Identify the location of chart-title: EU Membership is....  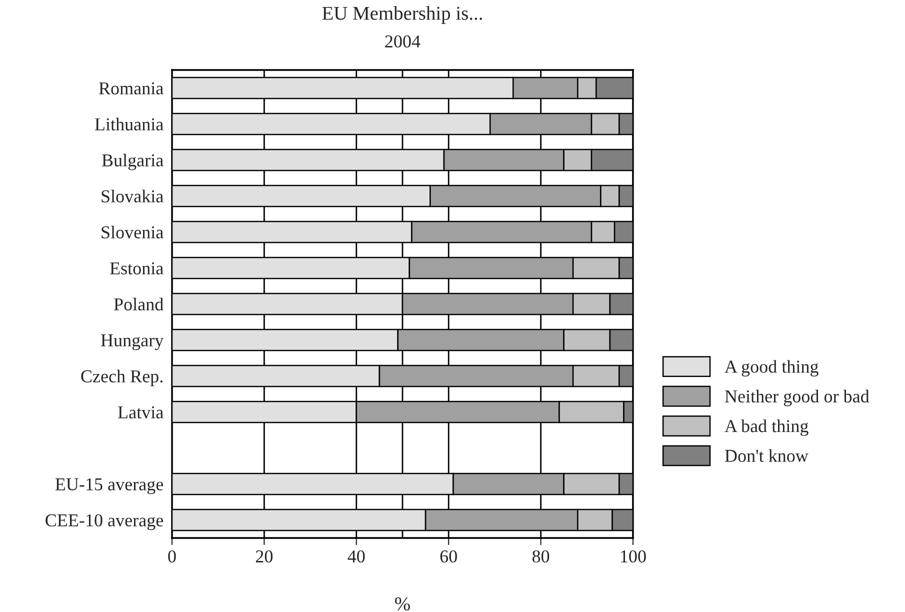
(402, 15).